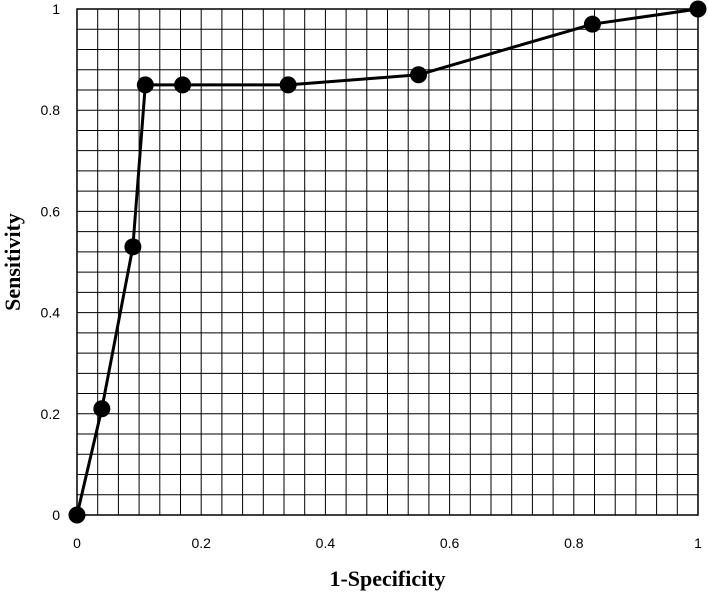  I want to click on y-tick-label: 0.4, so click(51, 313).